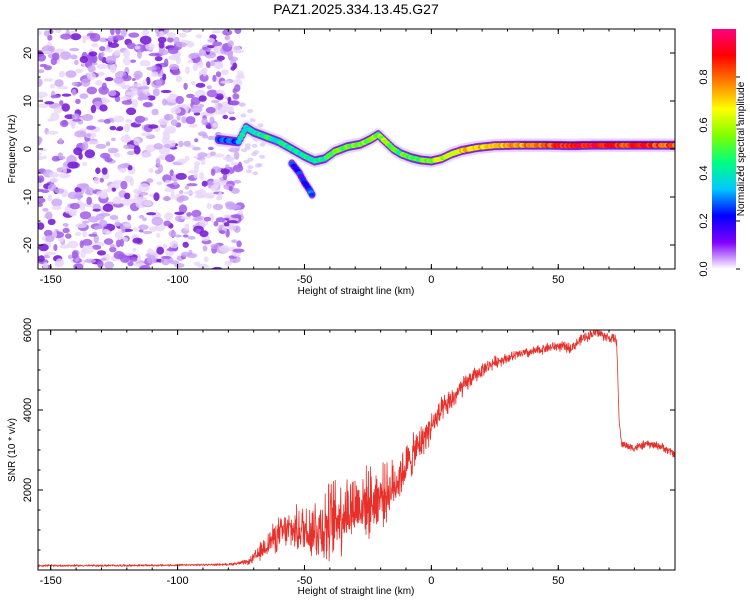 The height and width of the screenshot is (600, 750). What do you see at coordinates (305, 280) in the screenshot?
I see `spectrogram-x-tick-label: -50` at bounding box center [305, 280].